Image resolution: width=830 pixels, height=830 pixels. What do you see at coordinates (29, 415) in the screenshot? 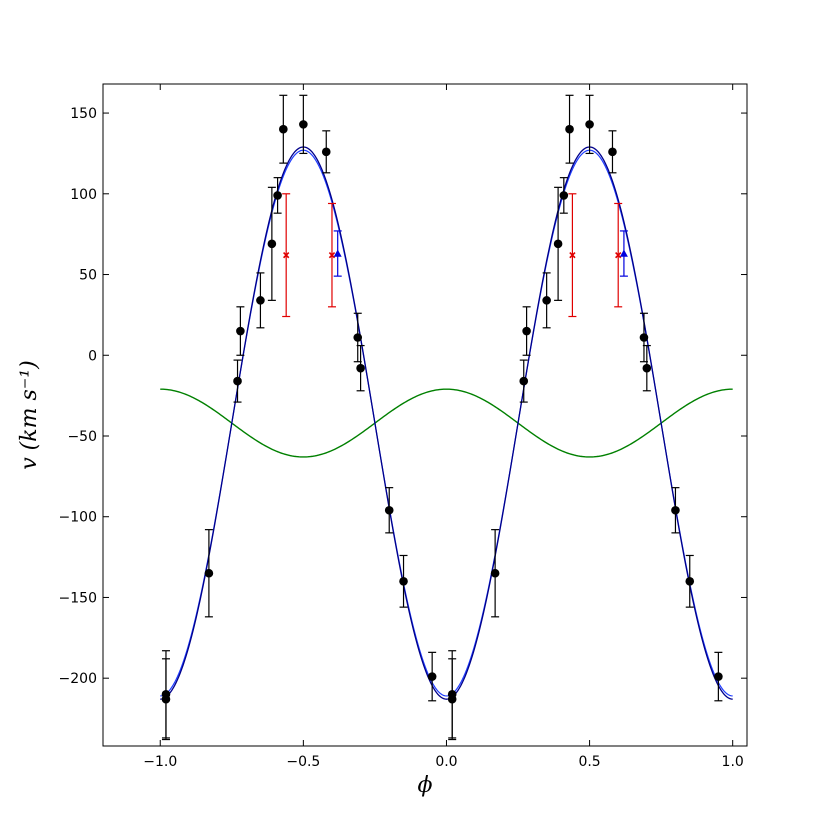
I see `y-axis-label: v (km s⁻¹)` at bounding box center [29, 415].